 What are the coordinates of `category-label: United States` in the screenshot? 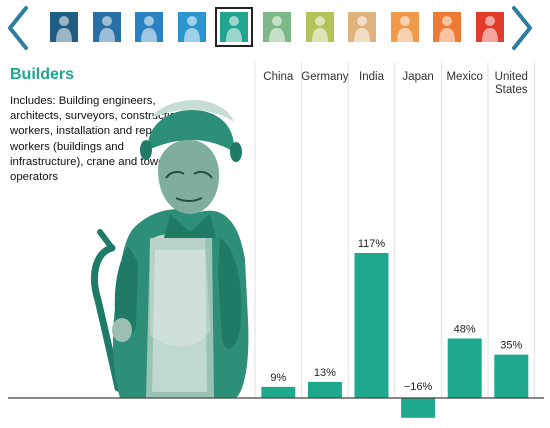 It's located at (511, 83).